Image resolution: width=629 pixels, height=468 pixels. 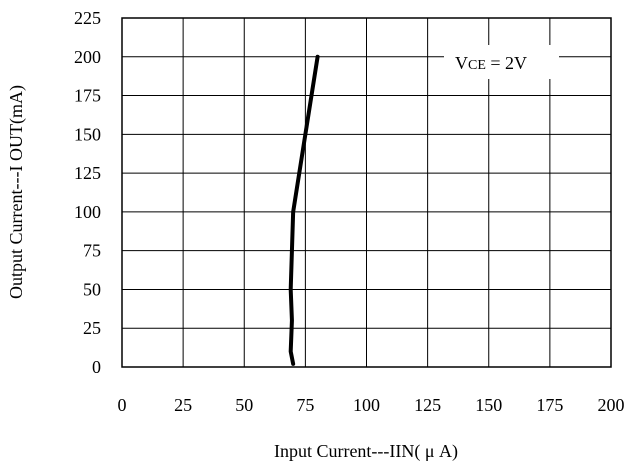 I want to click on y-tick-label-25: 25, so click(x=92, y=328).